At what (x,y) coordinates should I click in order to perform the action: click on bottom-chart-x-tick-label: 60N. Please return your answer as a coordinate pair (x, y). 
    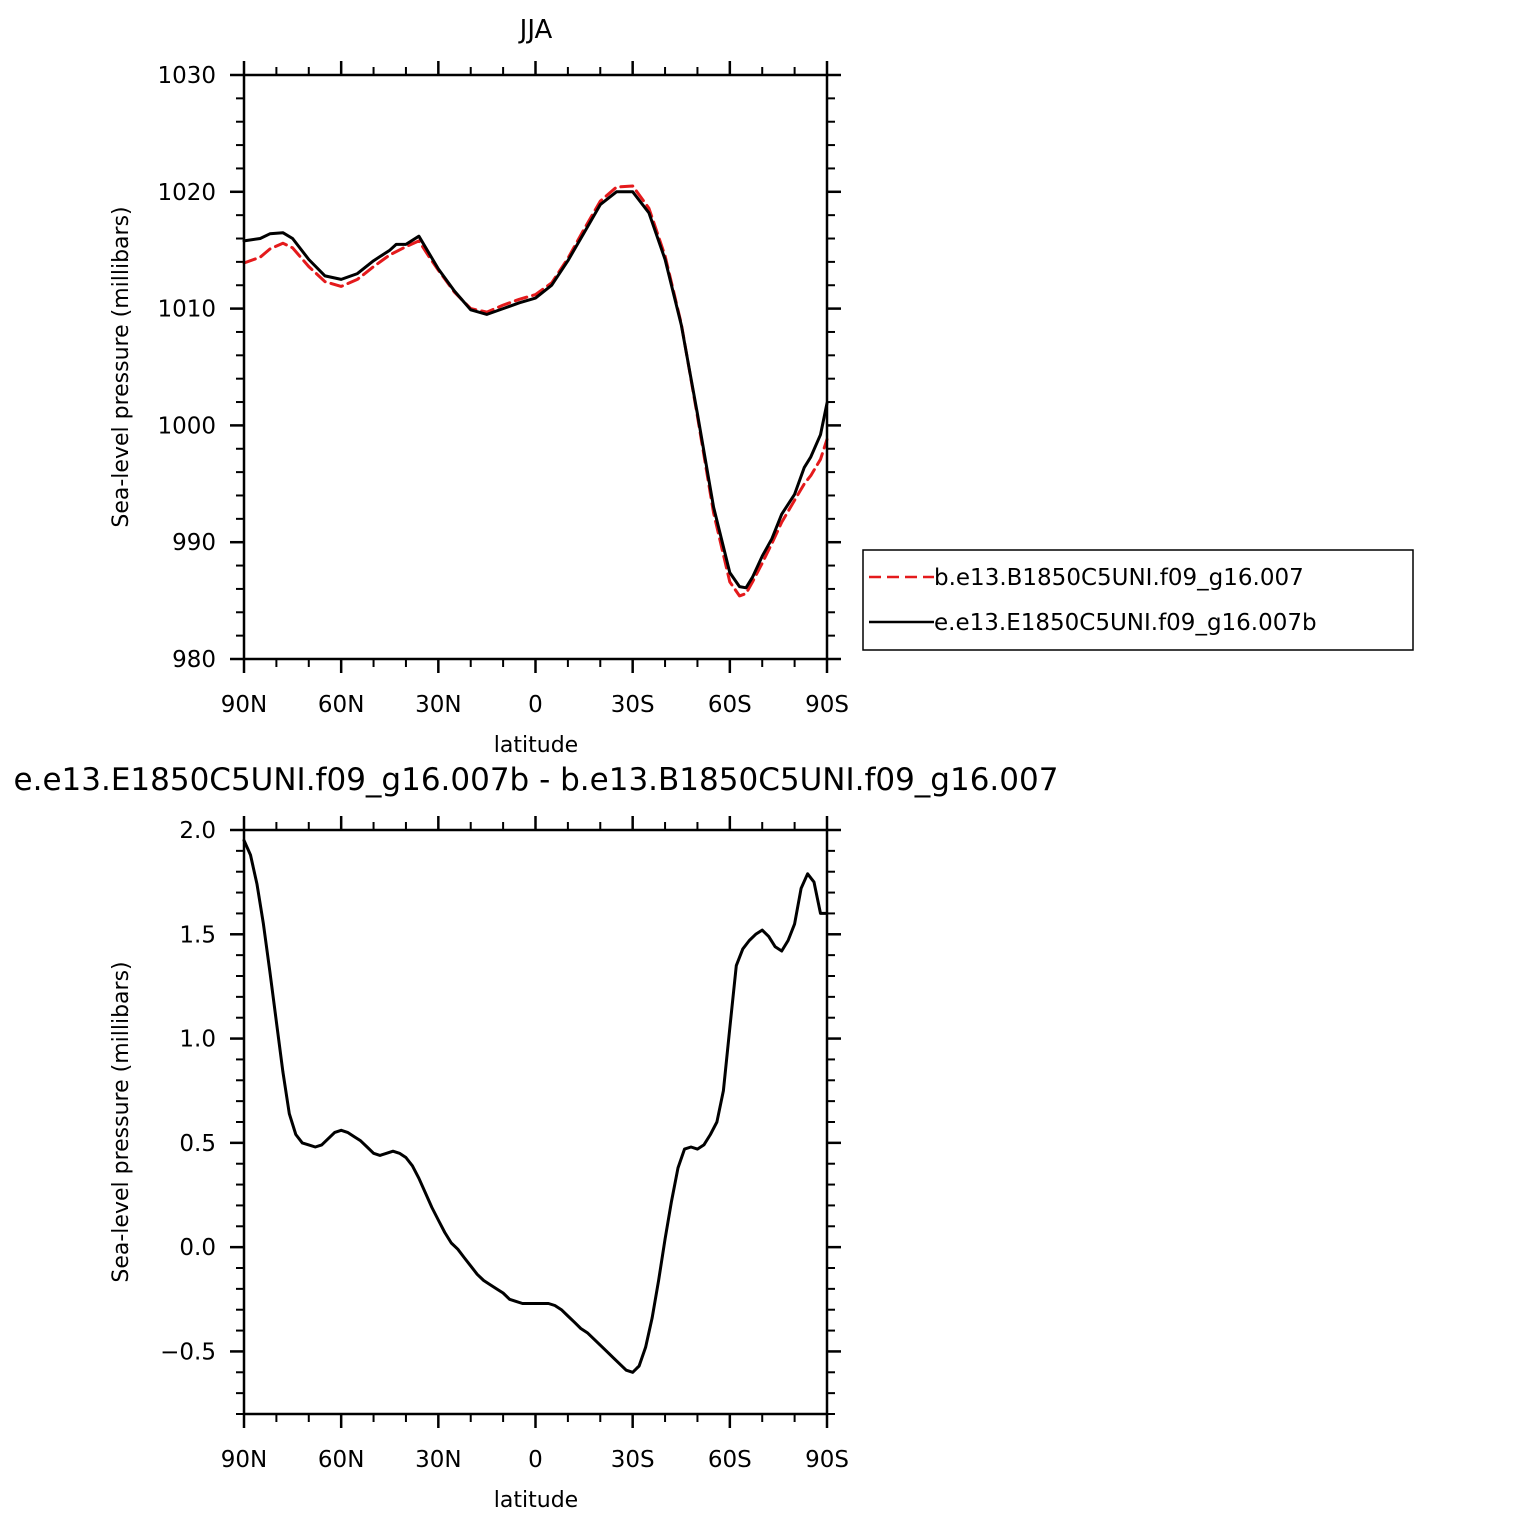
    Looking at the image, I should click on (341, 1460).